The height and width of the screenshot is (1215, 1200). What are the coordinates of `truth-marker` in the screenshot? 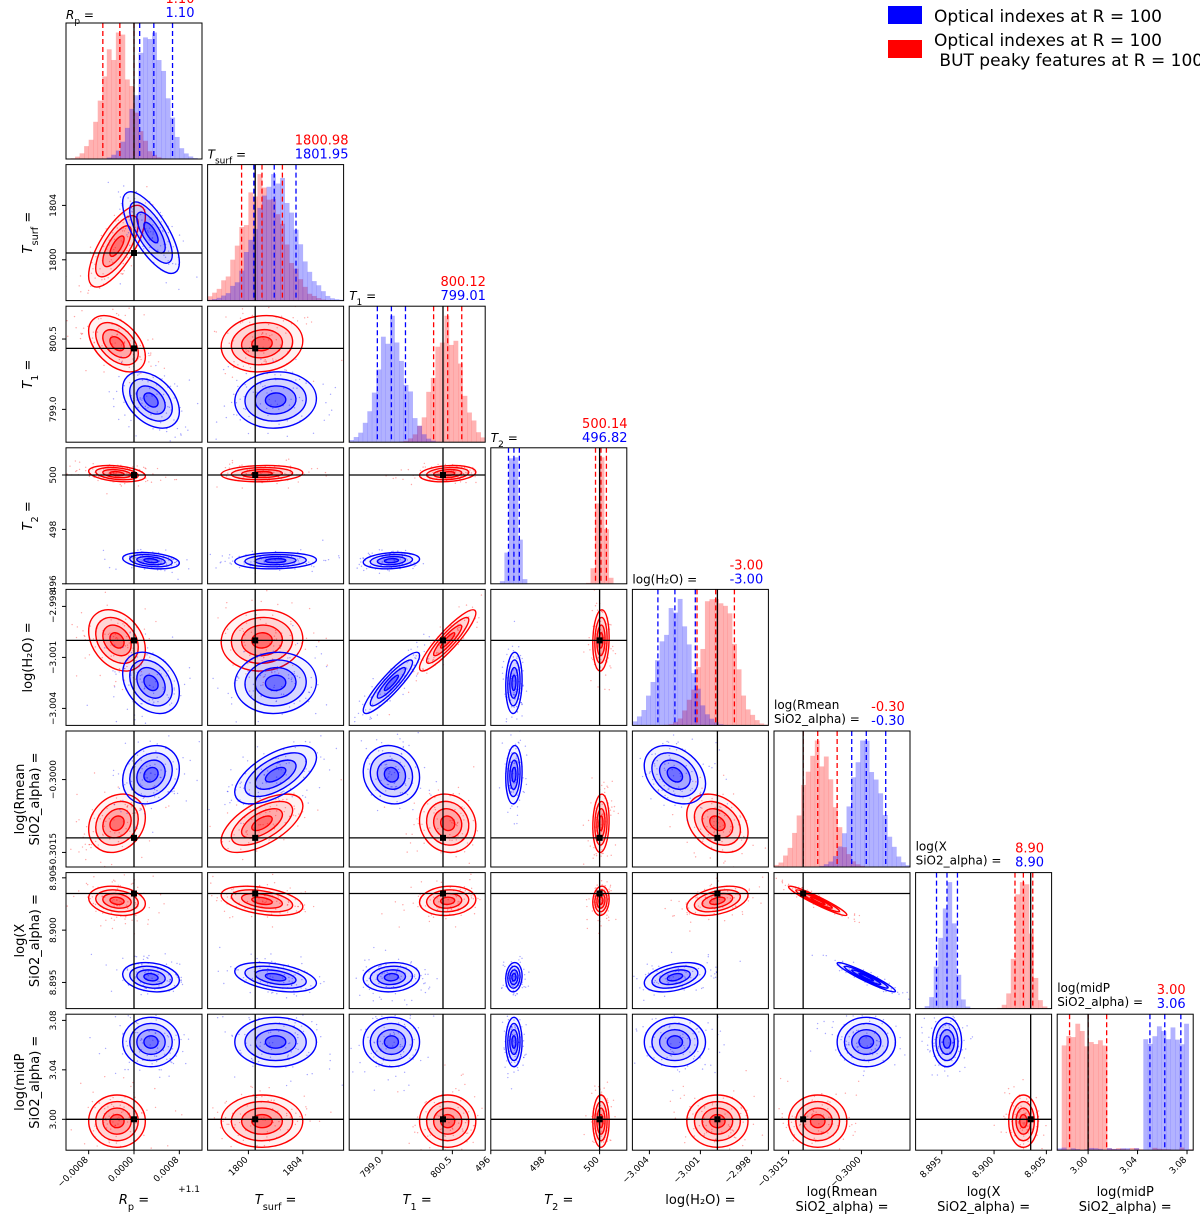 It's located at (442, 837).